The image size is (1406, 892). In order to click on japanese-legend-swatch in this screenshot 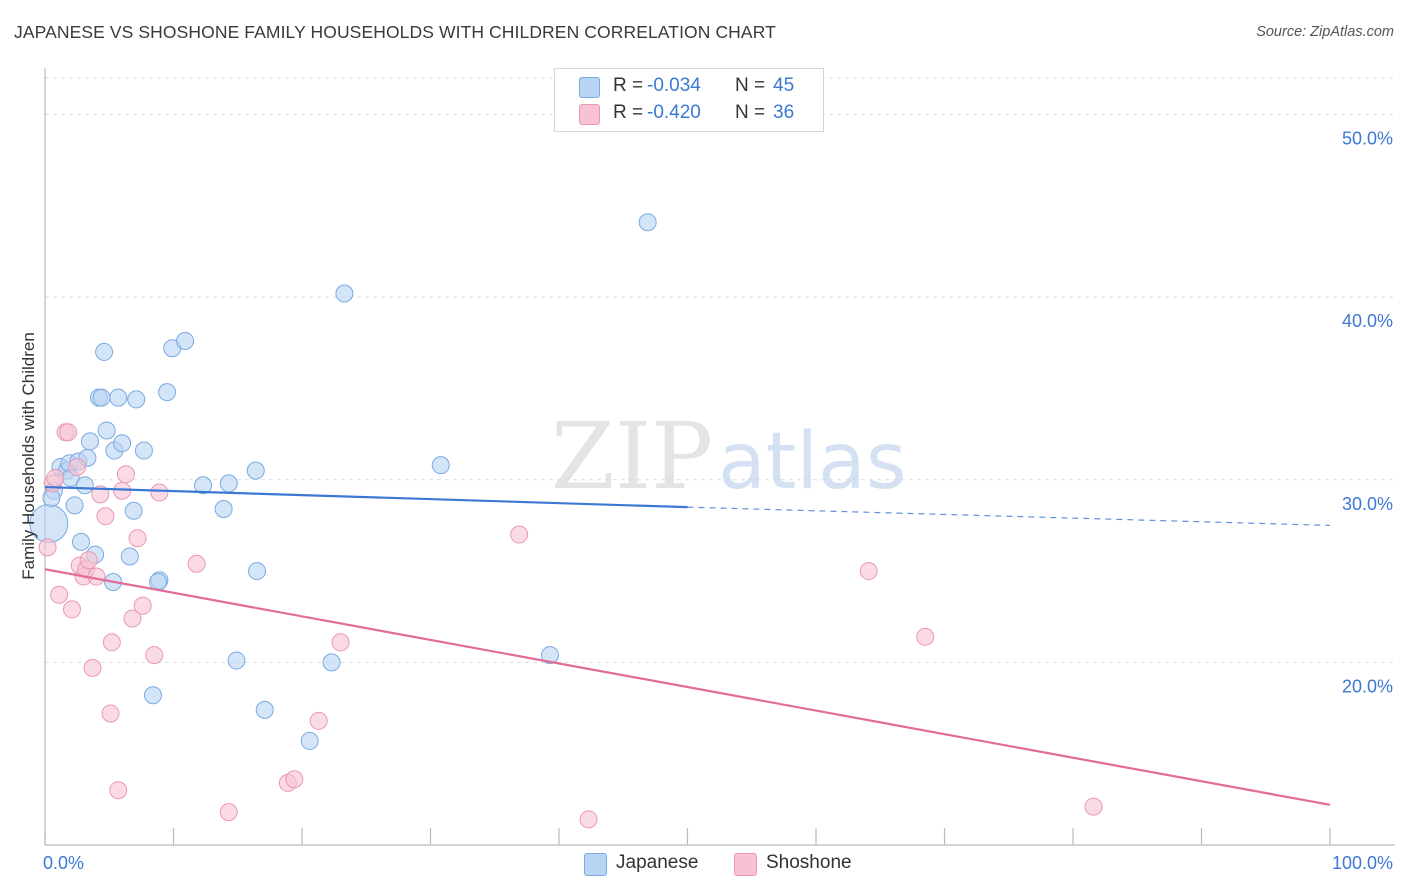, I will do `click(595, 864)`.